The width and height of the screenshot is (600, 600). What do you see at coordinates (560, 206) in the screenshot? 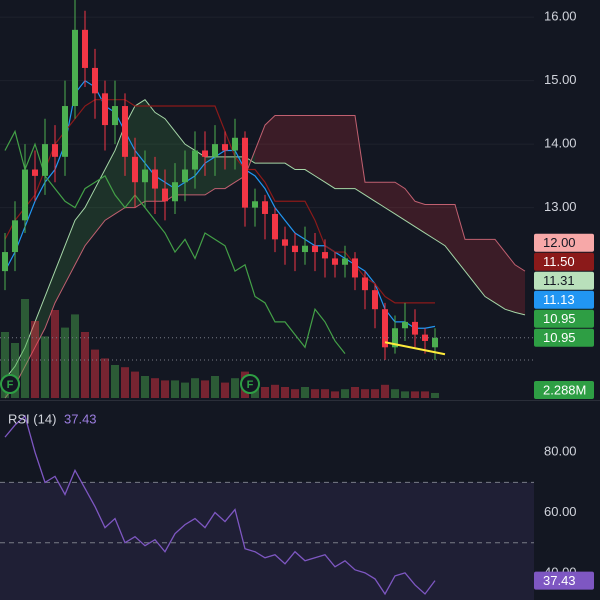
I see `y-tick-label: 13.00` at bounding box center [560, 206].